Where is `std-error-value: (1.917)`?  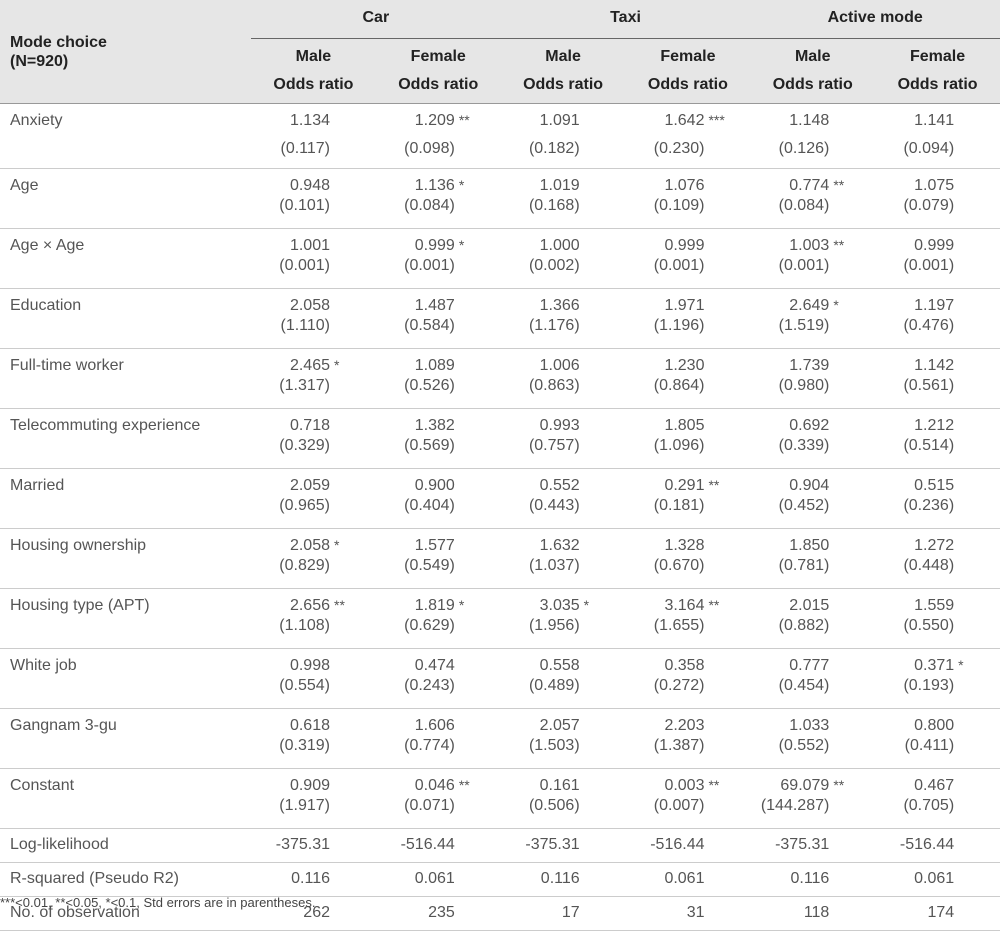
std-error-value: (1.917) is located at coordinates (304, 805).